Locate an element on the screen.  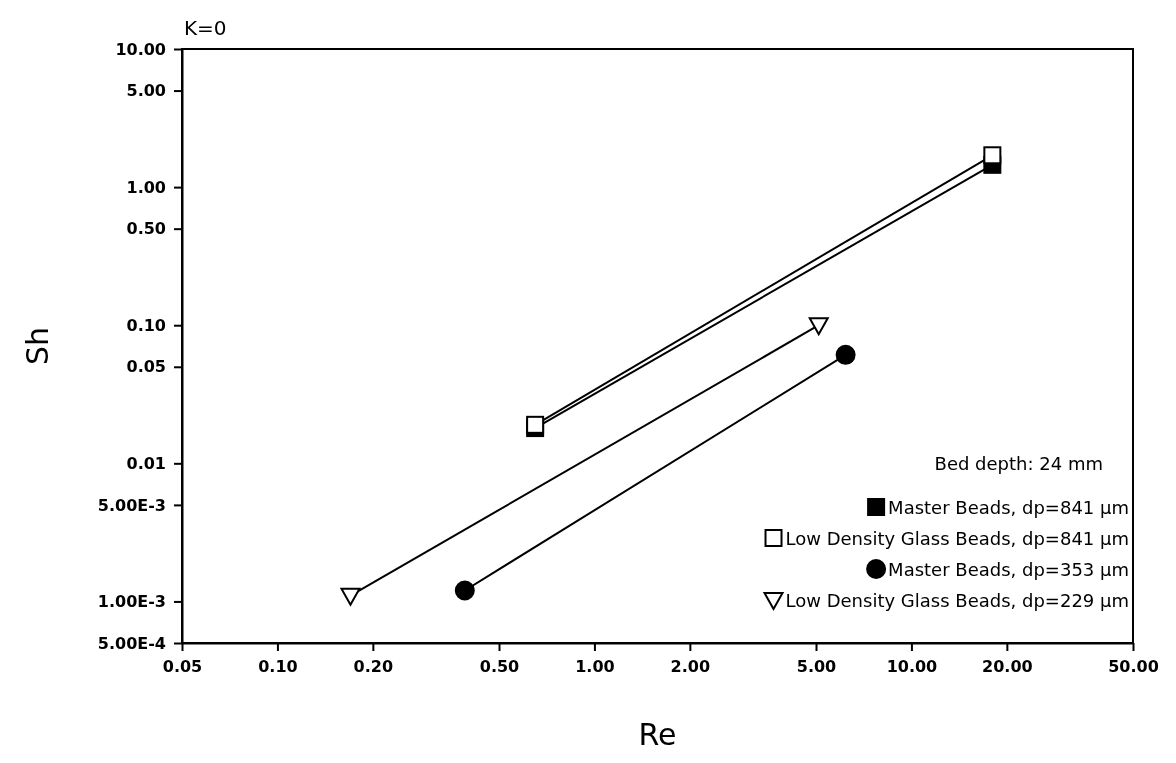
legend-label: Low Density Glass Beads, dp=229 µm is located at coordinates (957, 600).